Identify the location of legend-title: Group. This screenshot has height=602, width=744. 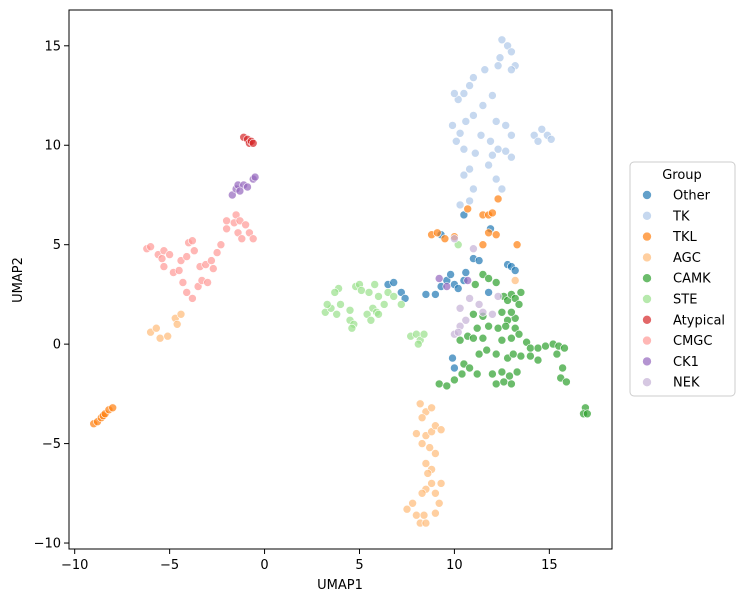
(682, 175).